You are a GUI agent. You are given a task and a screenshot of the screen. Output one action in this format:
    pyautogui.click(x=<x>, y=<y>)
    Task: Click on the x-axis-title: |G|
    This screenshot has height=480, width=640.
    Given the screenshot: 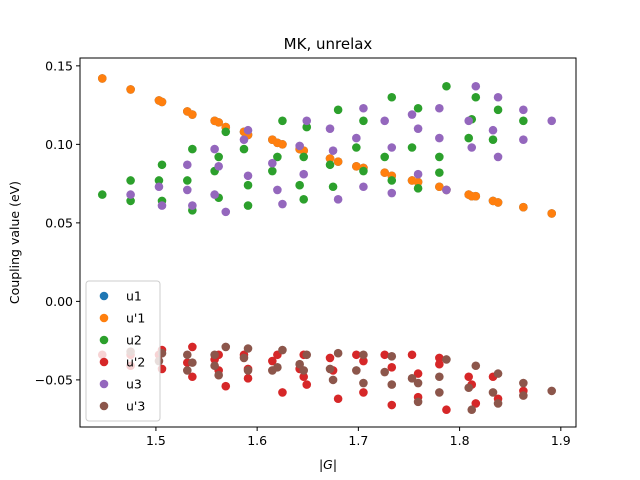 What is the action you would take?
    pyautogui.click(x=328, y=464)
    